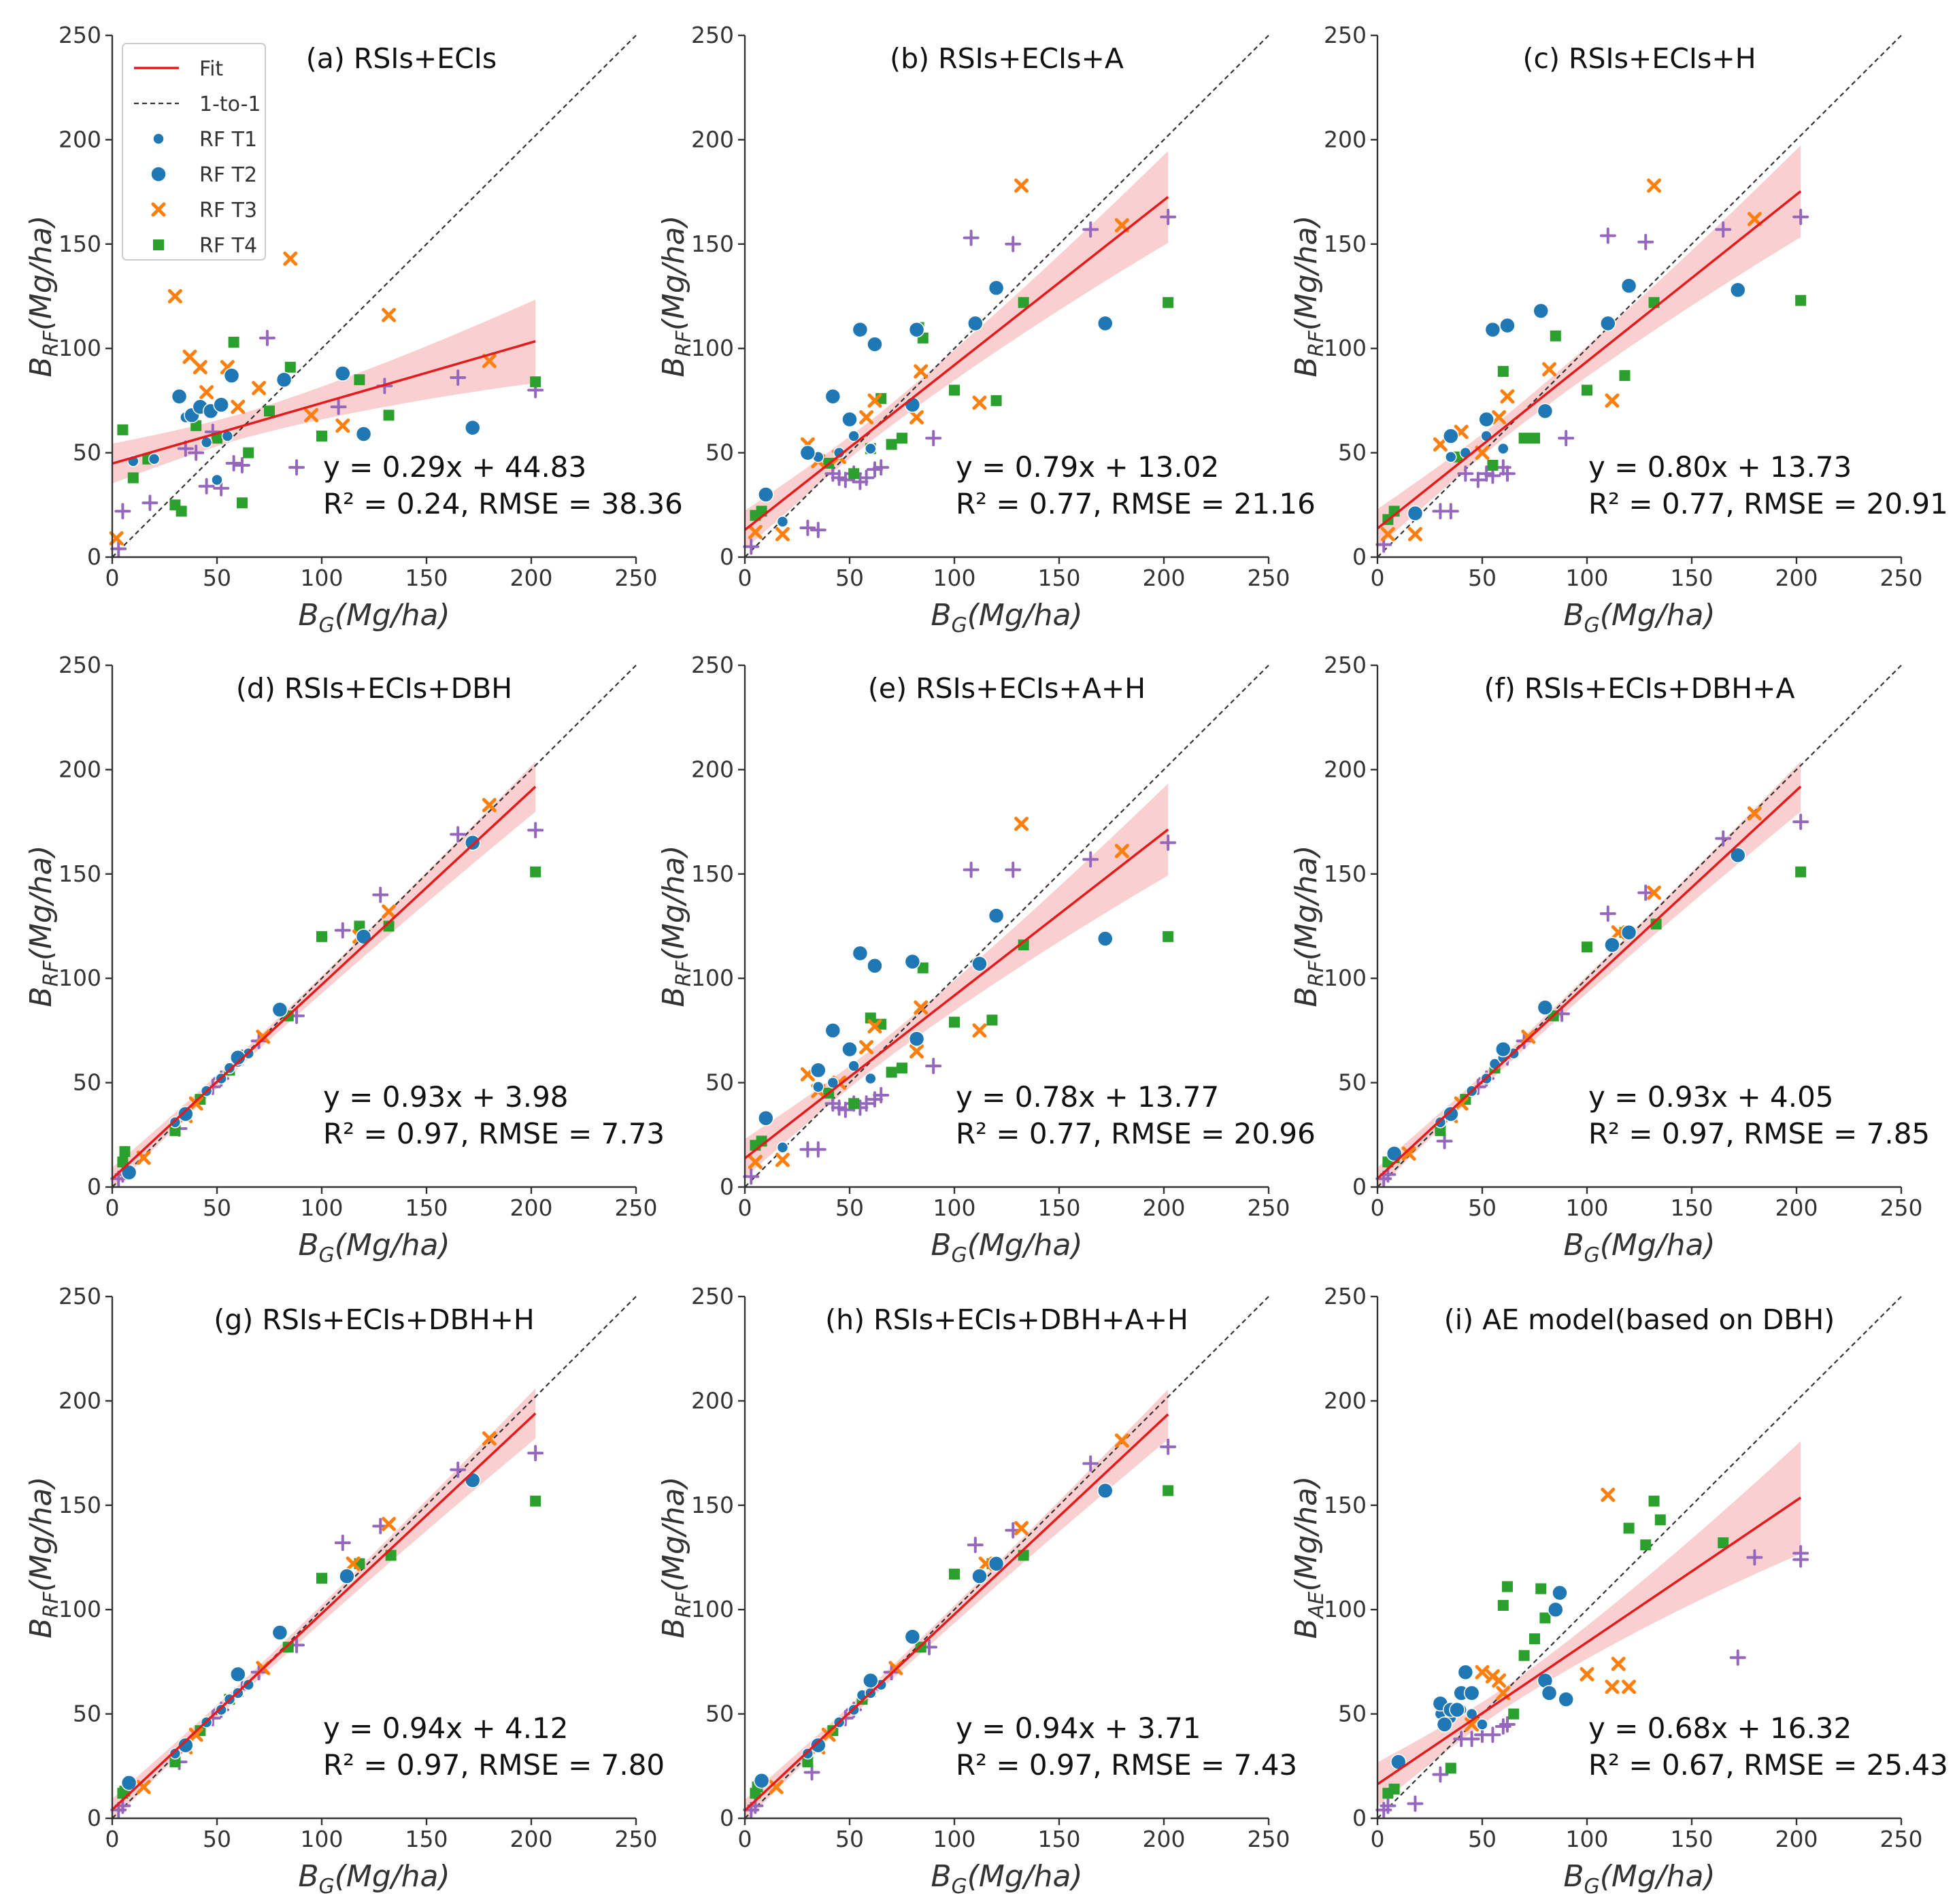  What do you see at coordinates (228, 246) in the screenshot?
I see `legend-label: RF T4` at bounding box center [228, 246].